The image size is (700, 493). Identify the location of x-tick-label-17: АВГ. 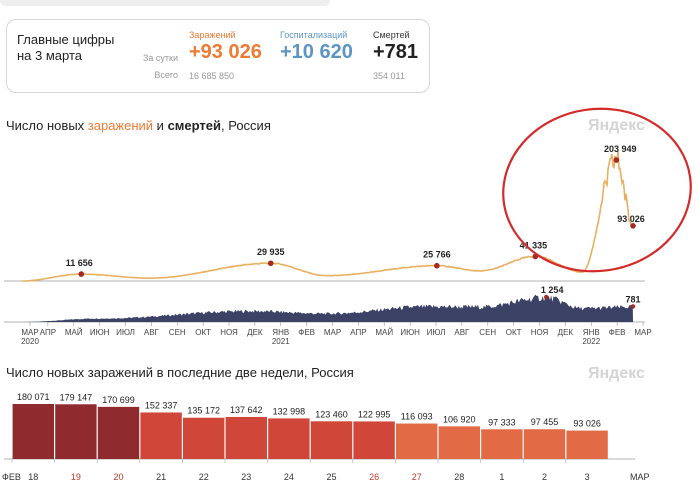
(462, 332).